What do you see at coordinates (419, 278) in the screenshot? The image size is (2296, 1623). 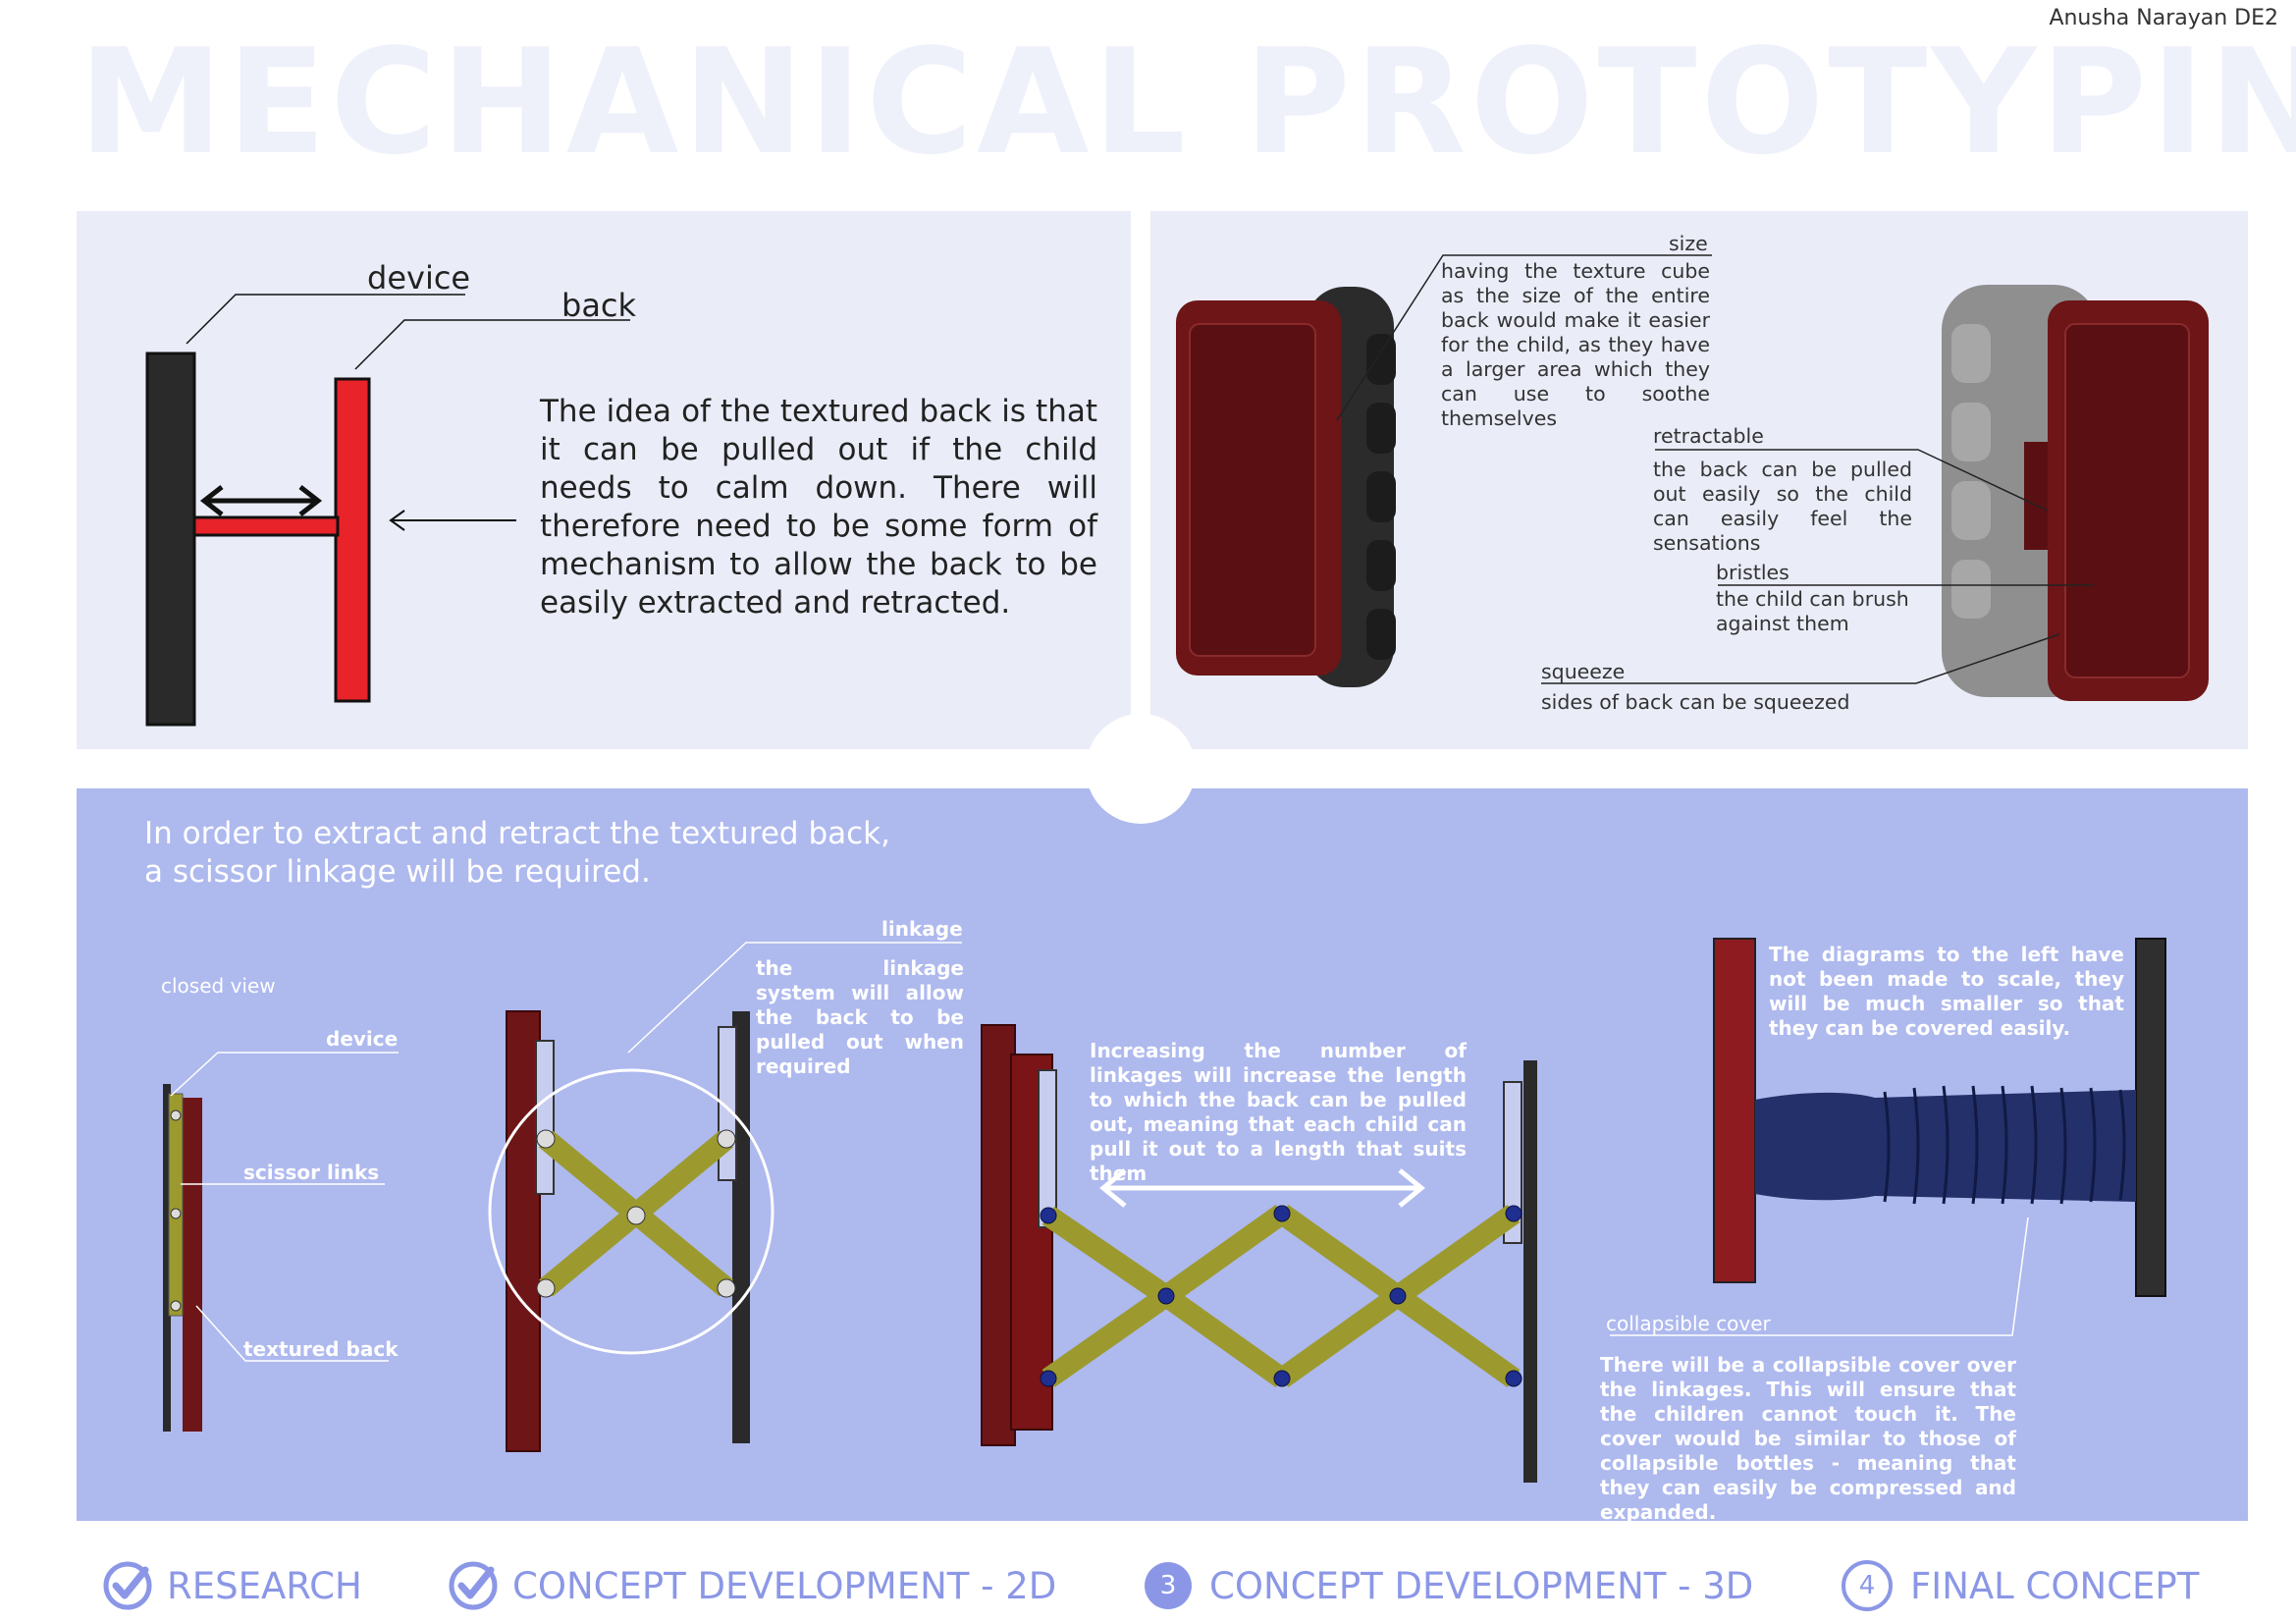 I see `label-device: device` at bounding box center [419, 278].